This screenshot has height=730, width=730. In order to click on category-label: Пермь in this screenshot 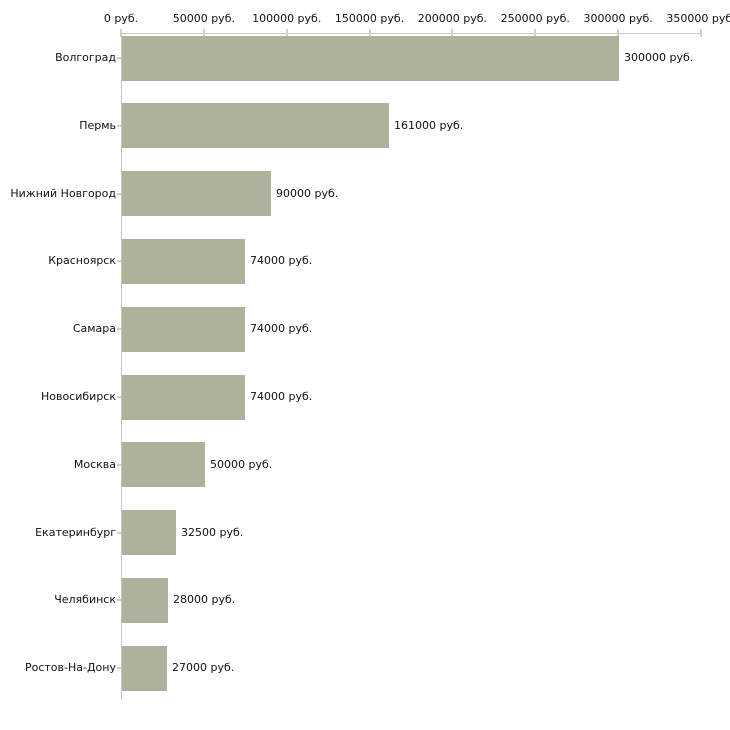, I will do `click(97, 125)`.